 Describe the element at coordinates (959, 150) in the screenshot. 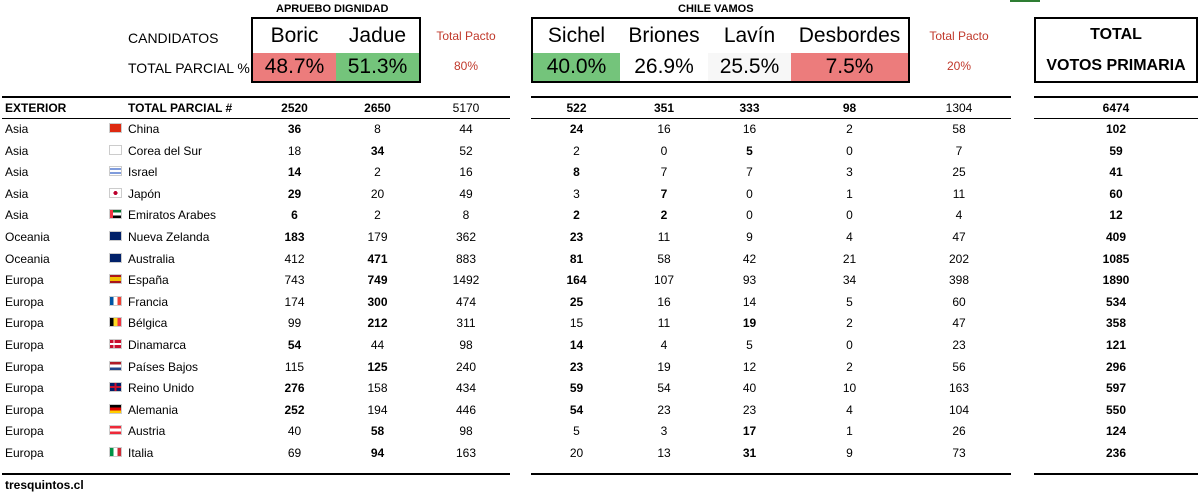

I see `cell-pacto2: 7` at that location.